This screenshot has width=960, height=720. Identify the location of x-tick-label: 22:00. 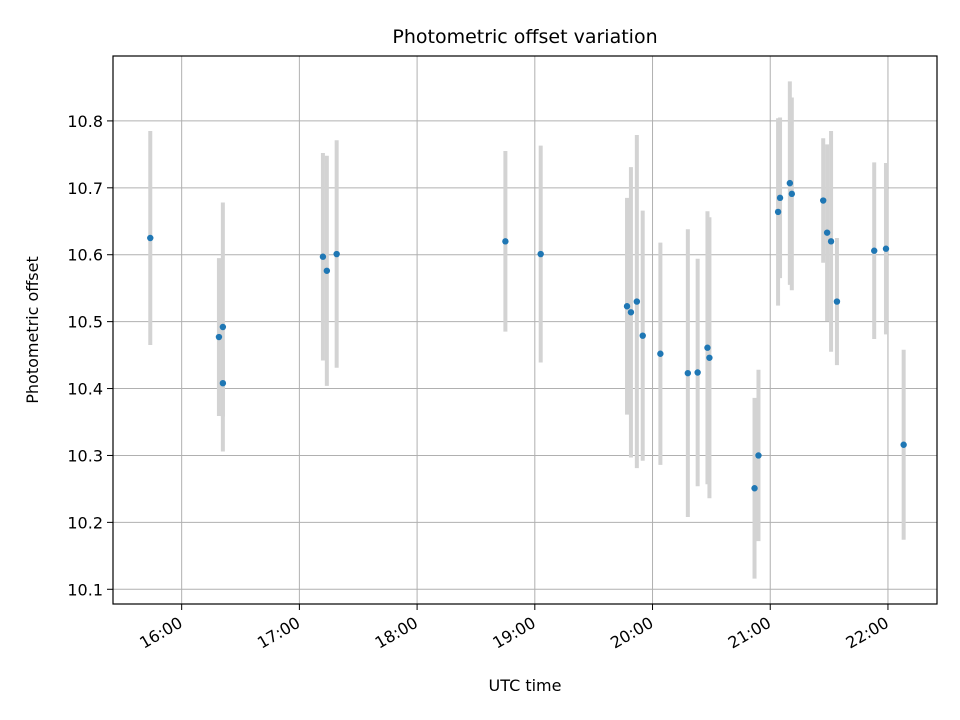
(867, 633).